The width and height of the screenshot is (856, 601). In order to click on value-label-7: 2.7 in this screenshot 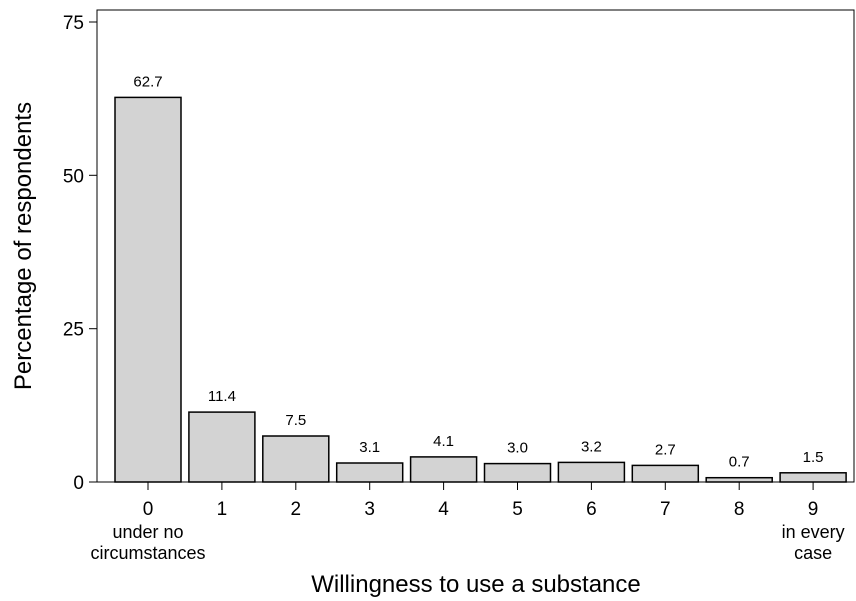, I will do `click(665, 449)`.